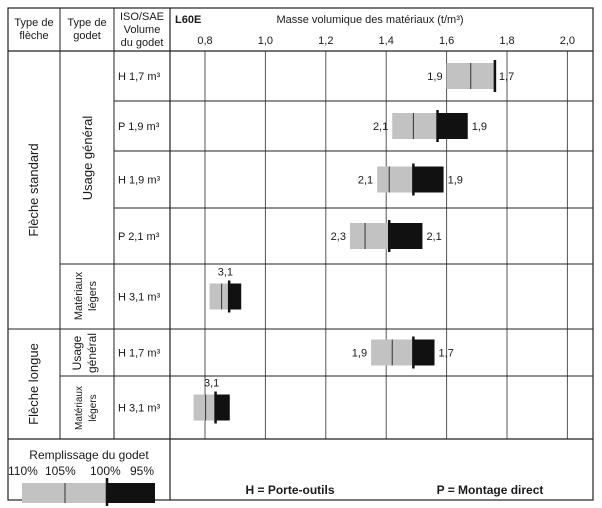 This screenshot has width=602, height=508. Describe the element at coordinates (506, 41) in the screenshot. I see `x-tick-label-5: 1,8` at that location.